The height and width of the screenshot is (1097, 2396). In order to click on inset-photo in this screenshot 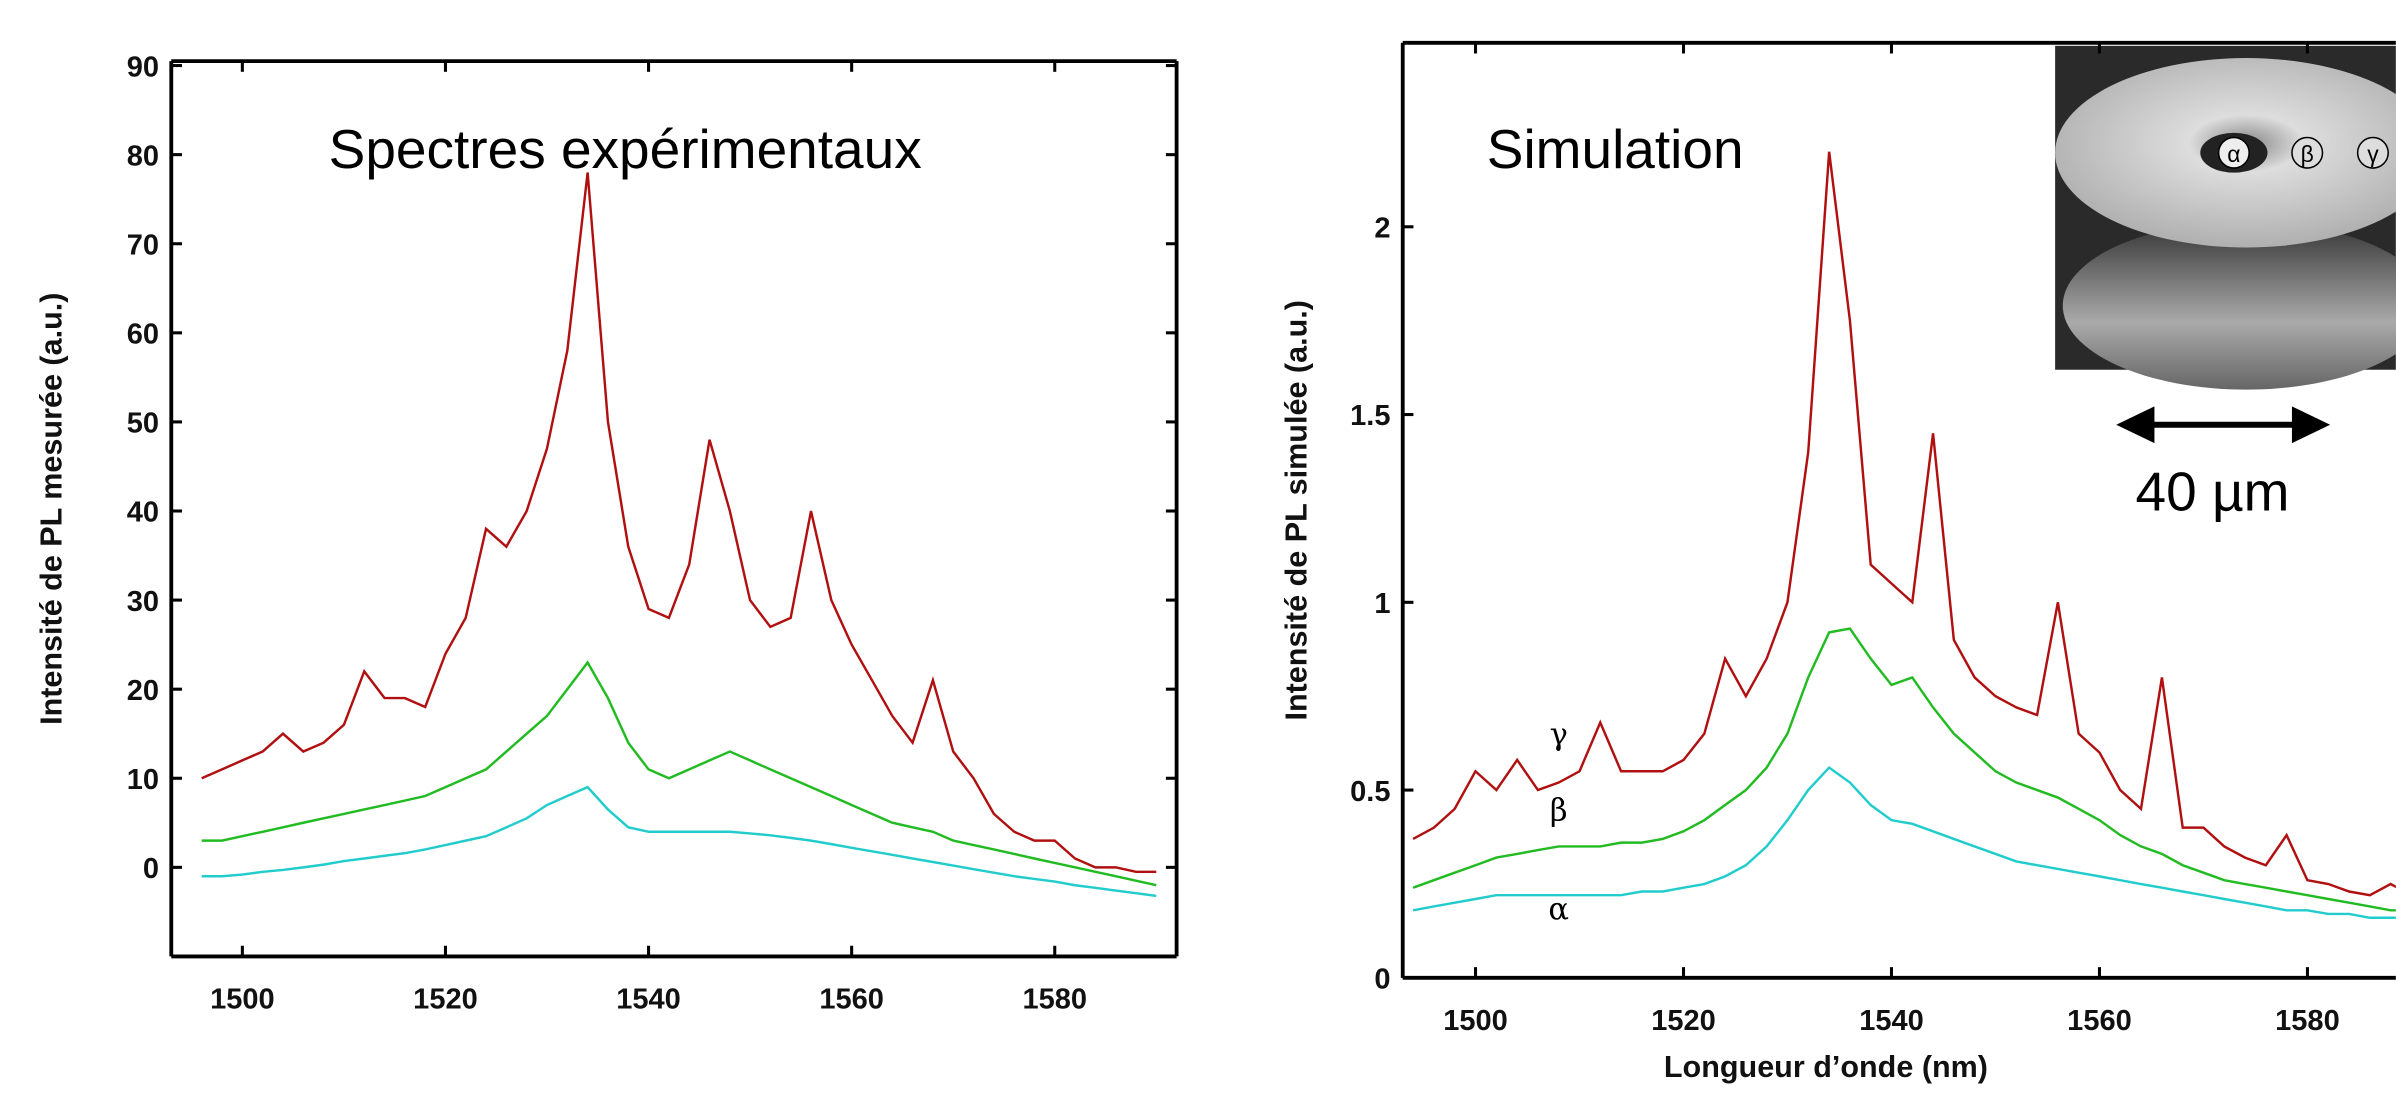, I will do `click(2225, 217)`.